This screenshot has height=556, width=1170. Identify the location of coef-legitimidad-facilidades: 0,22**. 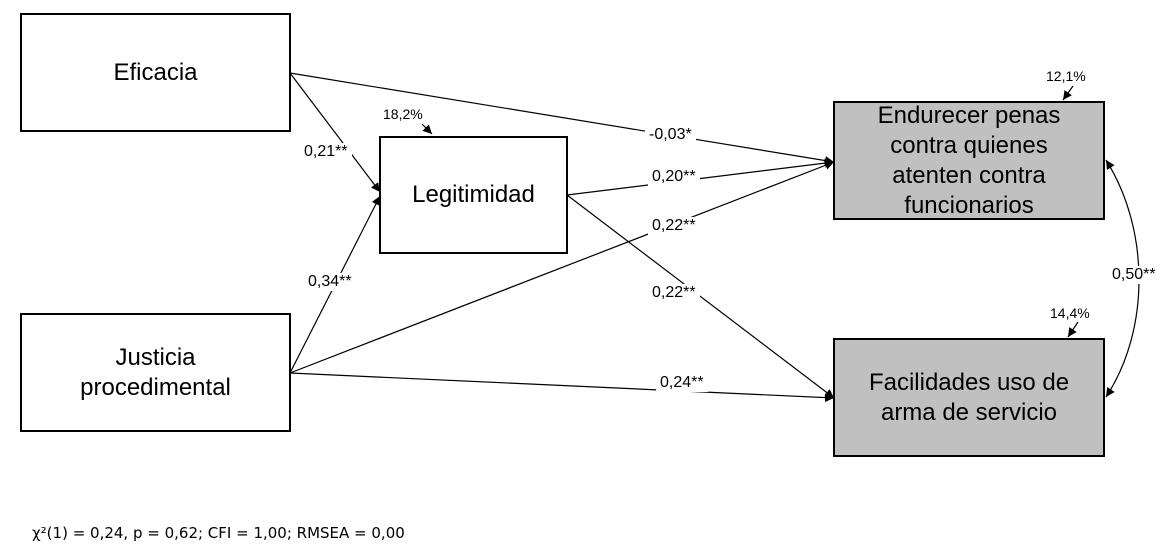
(674, 293).